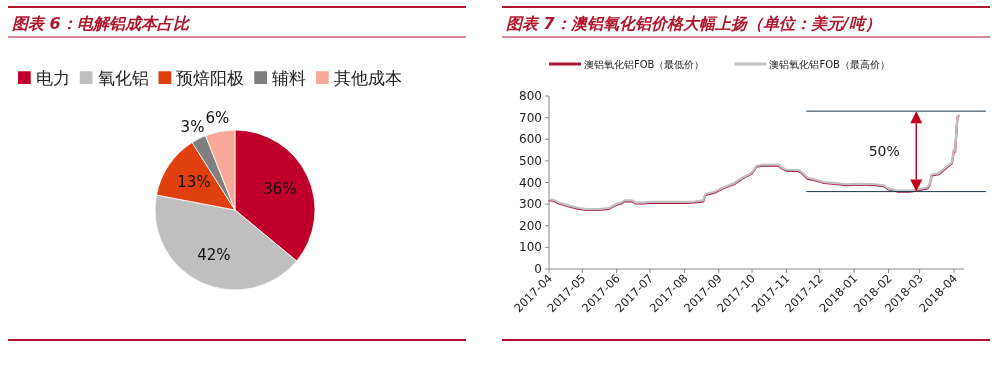  I want to click on legend-label: 氧化铝, so click(123, 78).